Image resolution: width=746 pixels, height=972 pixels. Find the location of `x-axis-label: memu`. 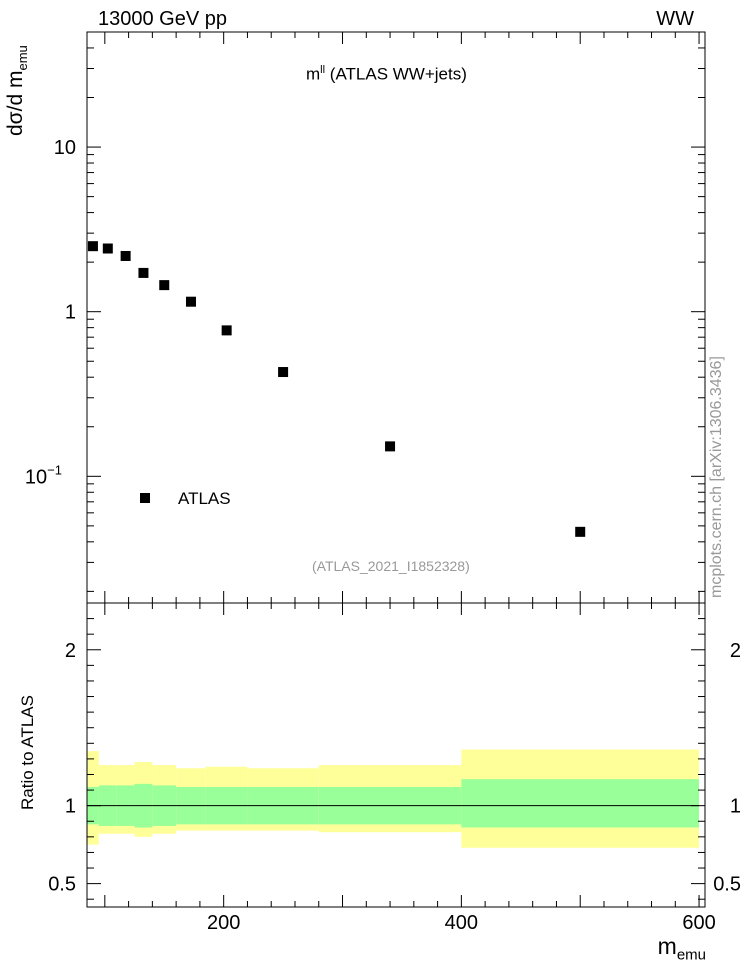

x-axis-label: memu is located at coordinates (682, 948).